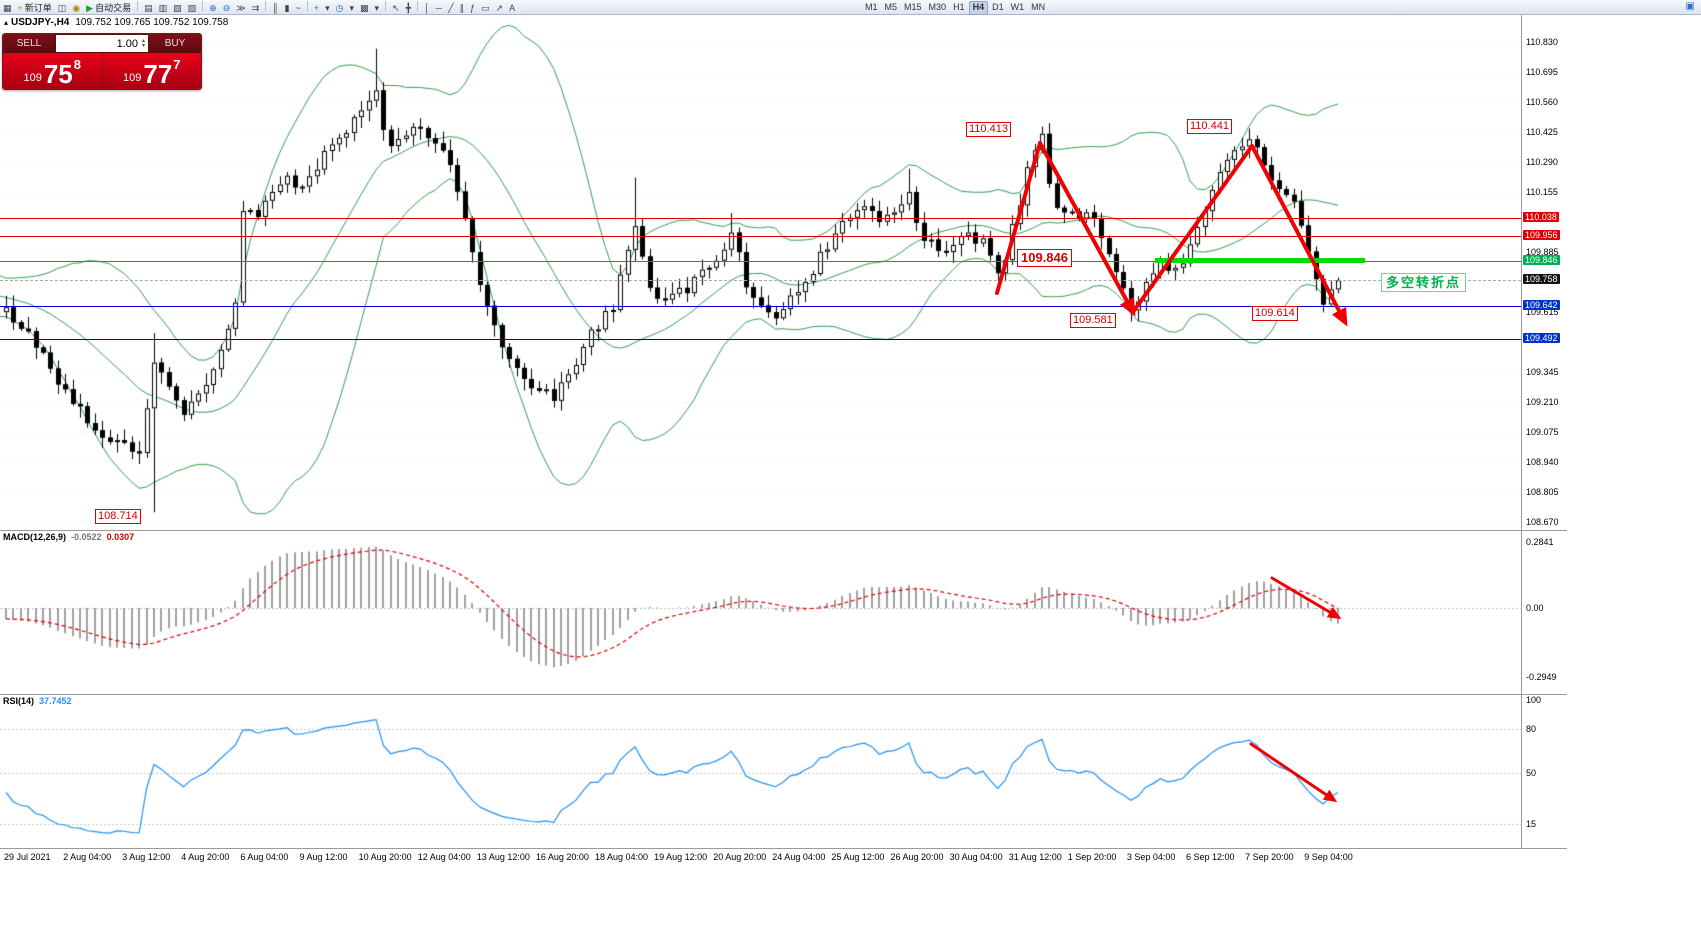  What do you see at coordinates (891, 7) in the screenshot?
I see `timeframe-m5: M5` at bounding box center [891, 7].